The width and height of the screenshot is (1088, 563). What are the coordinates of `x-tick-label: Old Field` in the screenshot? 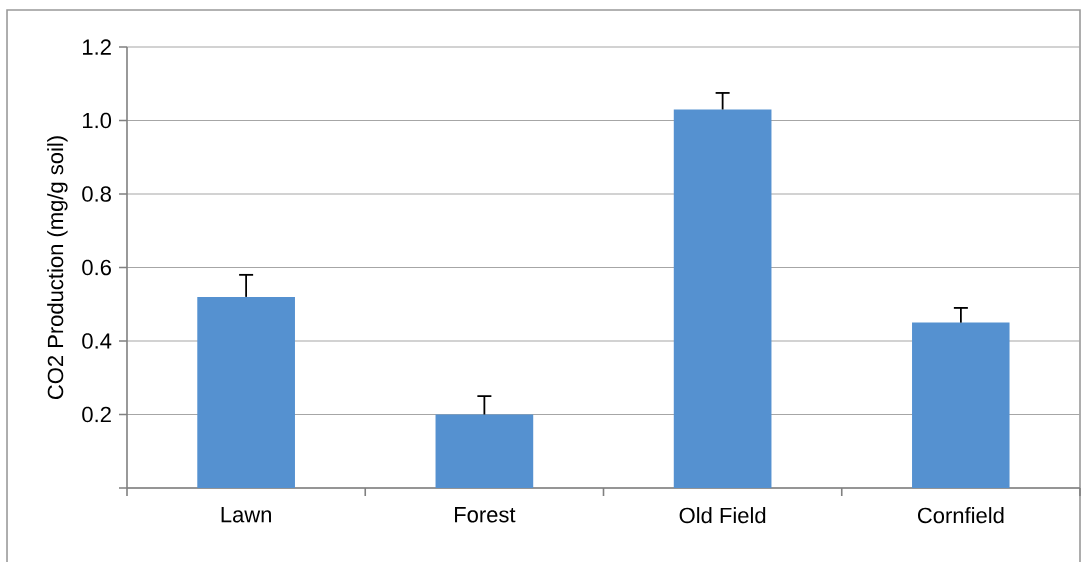 It's located at (722, 515).